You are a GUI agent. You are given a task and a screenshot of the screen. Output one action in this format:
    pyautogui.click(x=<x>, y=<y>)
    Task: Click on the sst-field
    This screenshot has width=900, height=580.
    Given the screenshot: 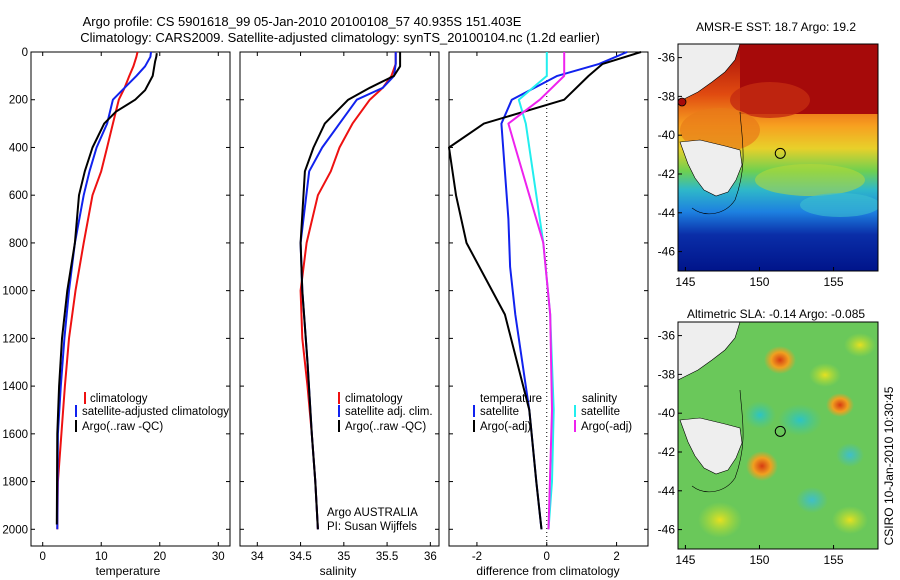 What is the action you would take?
    pyautogui.click(x=778, y=157)
    